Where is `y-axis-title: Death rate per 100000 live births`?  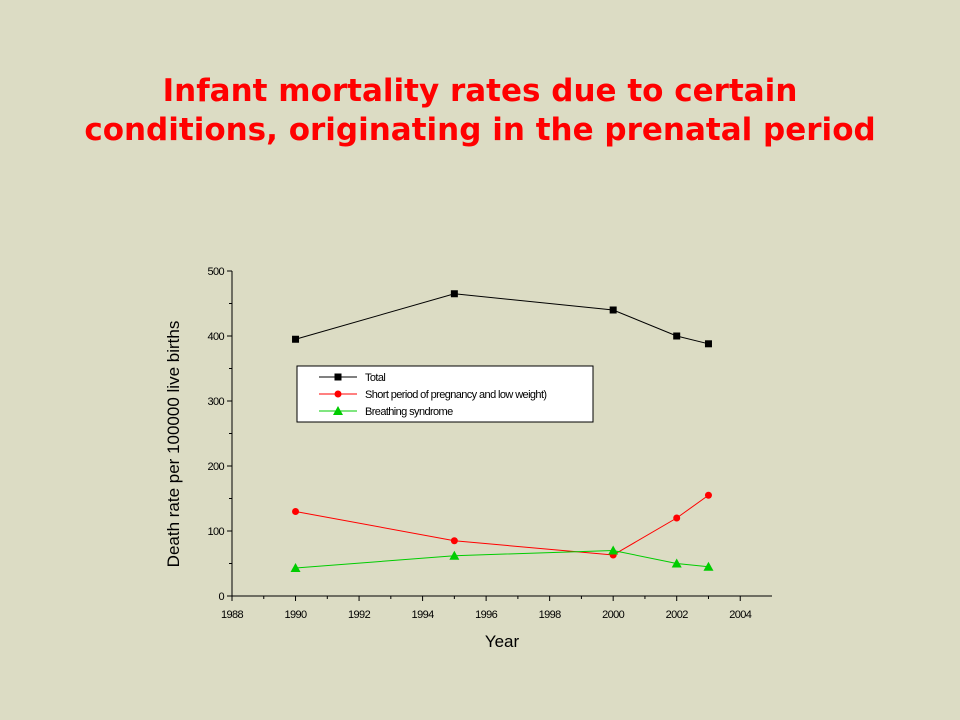
y-axis-title: Death rate per 100000 live births is located at coordinates (173, 444).